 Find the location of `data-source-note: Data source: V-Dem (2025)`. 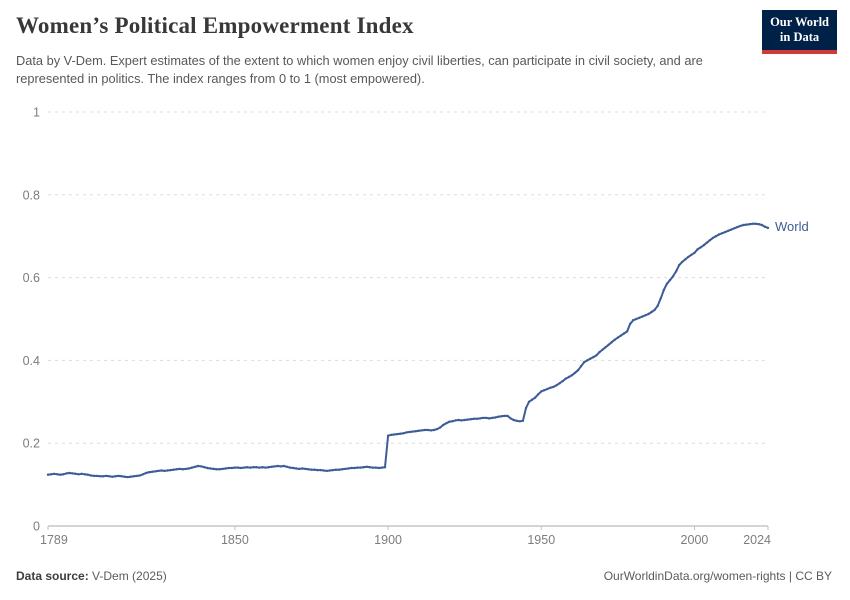

data-source-note: Data source: V-Dem (2025) is located at coordinates (91, 576).